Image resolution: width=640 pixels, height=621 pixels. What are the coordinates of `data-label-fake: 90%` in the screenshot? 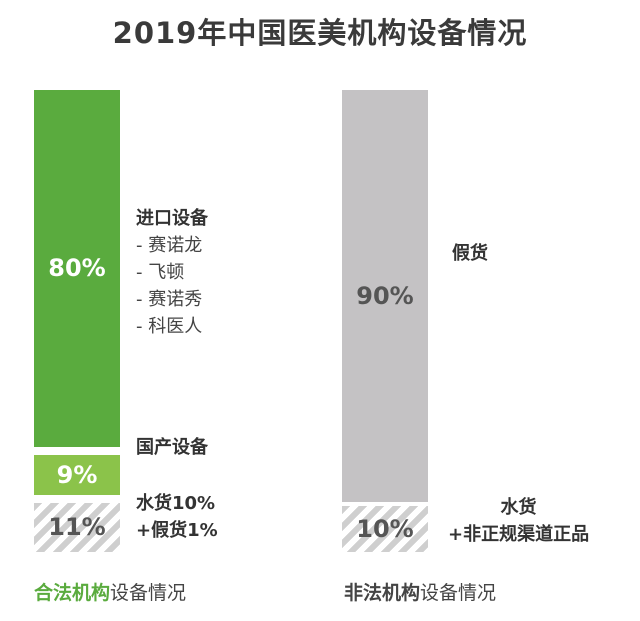 It's located at (385, 296).